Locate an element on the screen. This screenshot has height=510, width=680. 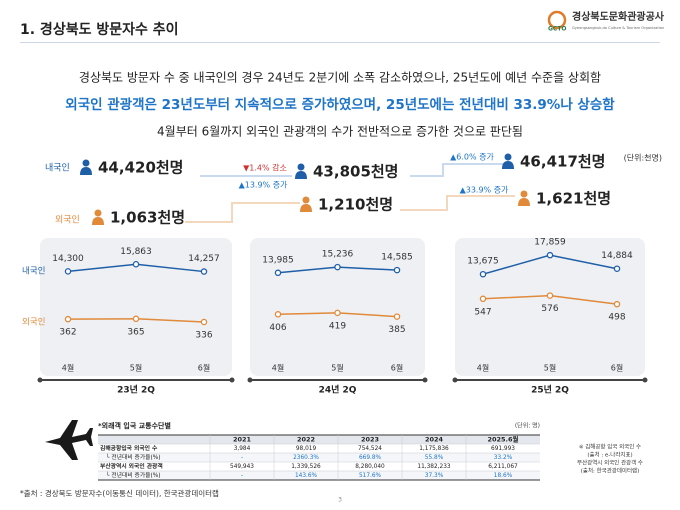
data-label: 576 is located at coordinates (549, 309).